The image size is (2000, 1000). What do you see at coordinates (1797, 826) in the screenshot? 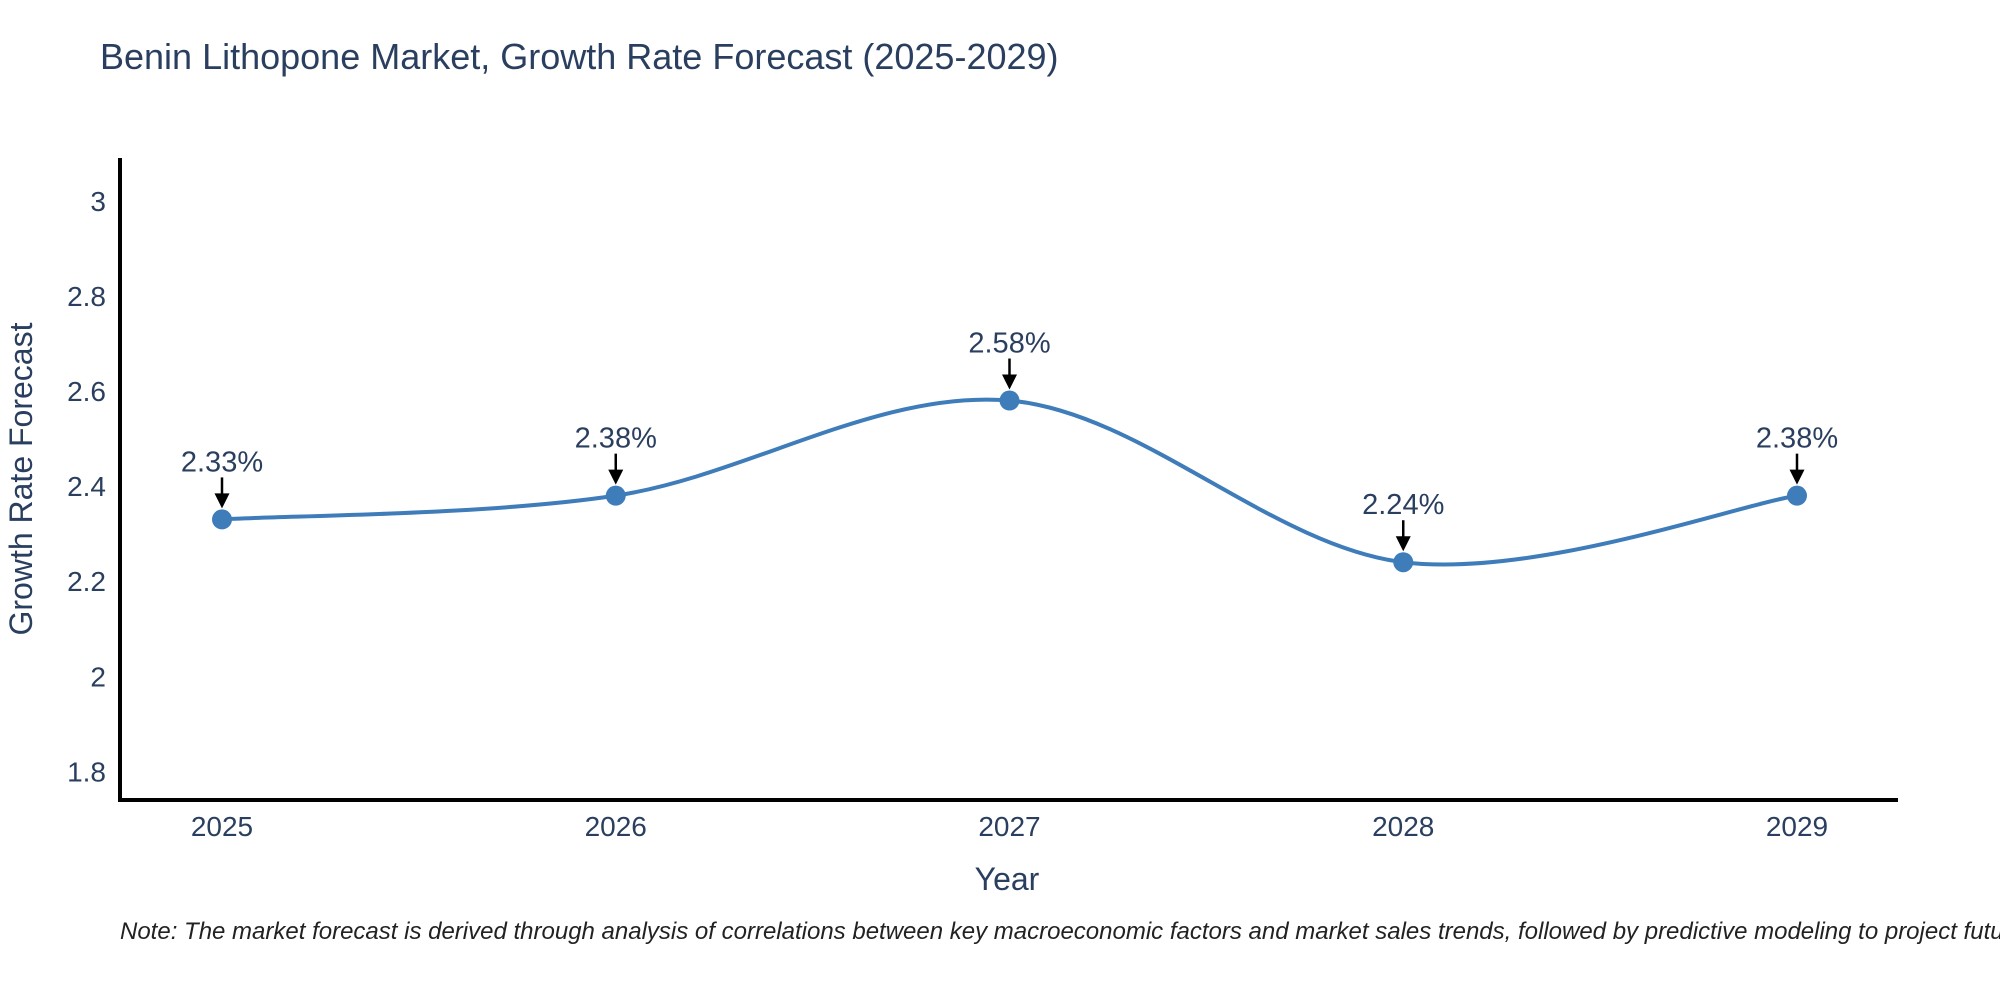
I see `x-tick-label: 2029` at bounding box center [1797, 826].